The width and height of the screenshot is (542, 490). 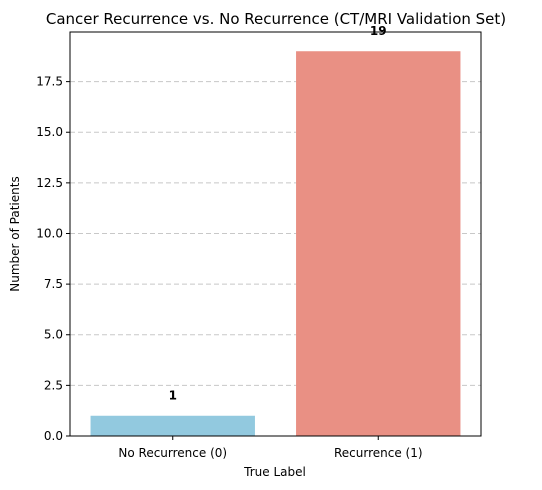 I want to click on y-tick-label: 2.5, so click(x=53, y=385).